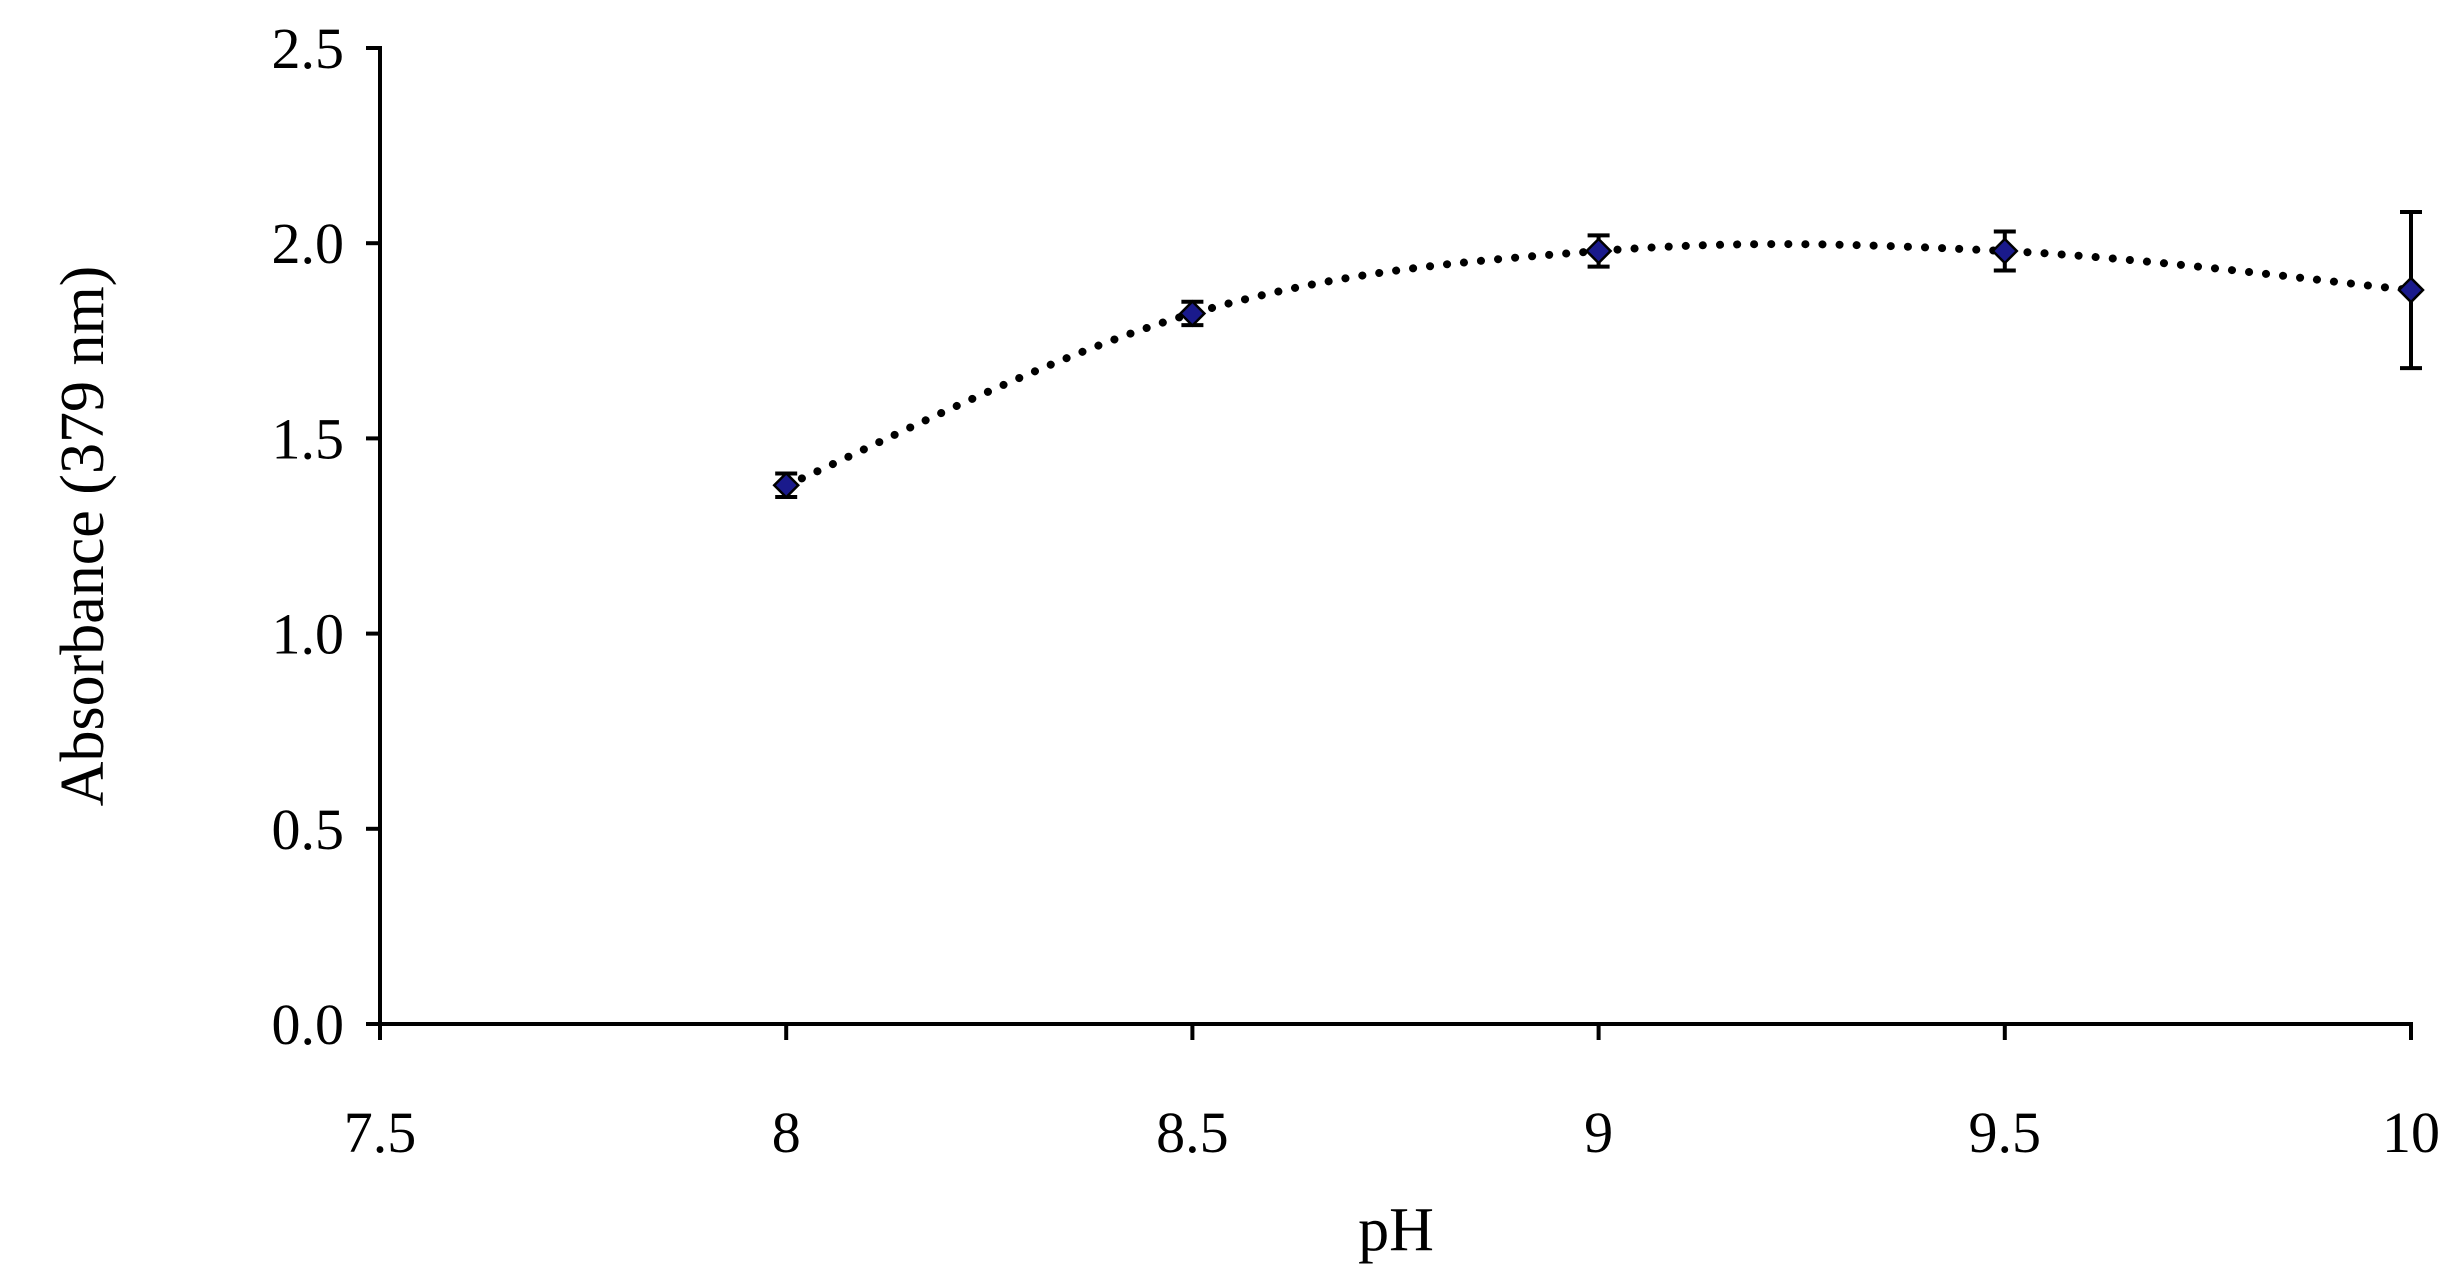 This screenshot has height=1288, width=2464. What do you see at coordinates (308, 48) in the screenshot?
I see `y-tick-label: 2.5` at bounding box center [308, 48].